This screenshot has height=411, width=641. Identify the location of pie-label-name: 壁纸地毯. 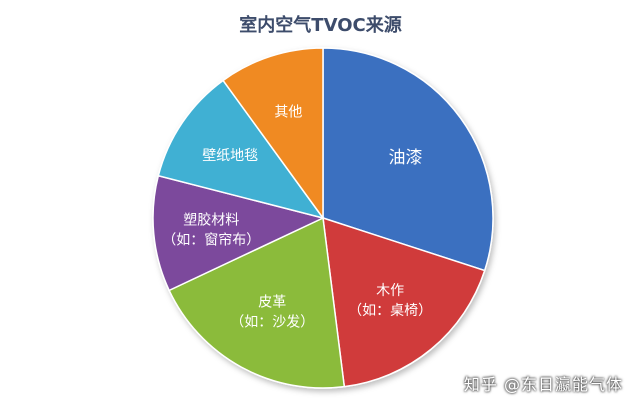
(230, 156).